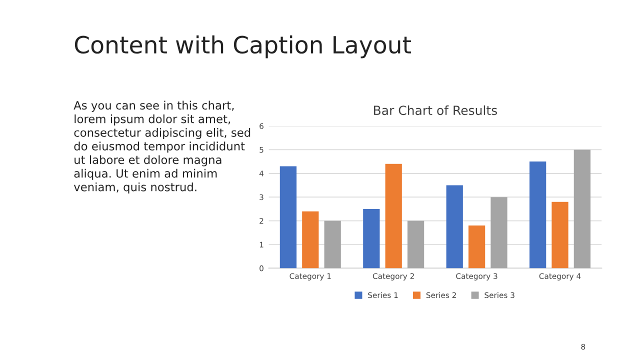 Image resolution: width=640 pixels, height=360 pixels. What do you see at coordinates (162, 147) in the screenshot?
I see `text: As you can see in this chart, lorem ipsum dolor sit amet, consectetur adipiscing elit, sed do eiusmod tempor incididunt ut labore et dolore magna aliqua. Ut enim ad minim veniam, quis nostrud.` at bounding box center [162, 147].